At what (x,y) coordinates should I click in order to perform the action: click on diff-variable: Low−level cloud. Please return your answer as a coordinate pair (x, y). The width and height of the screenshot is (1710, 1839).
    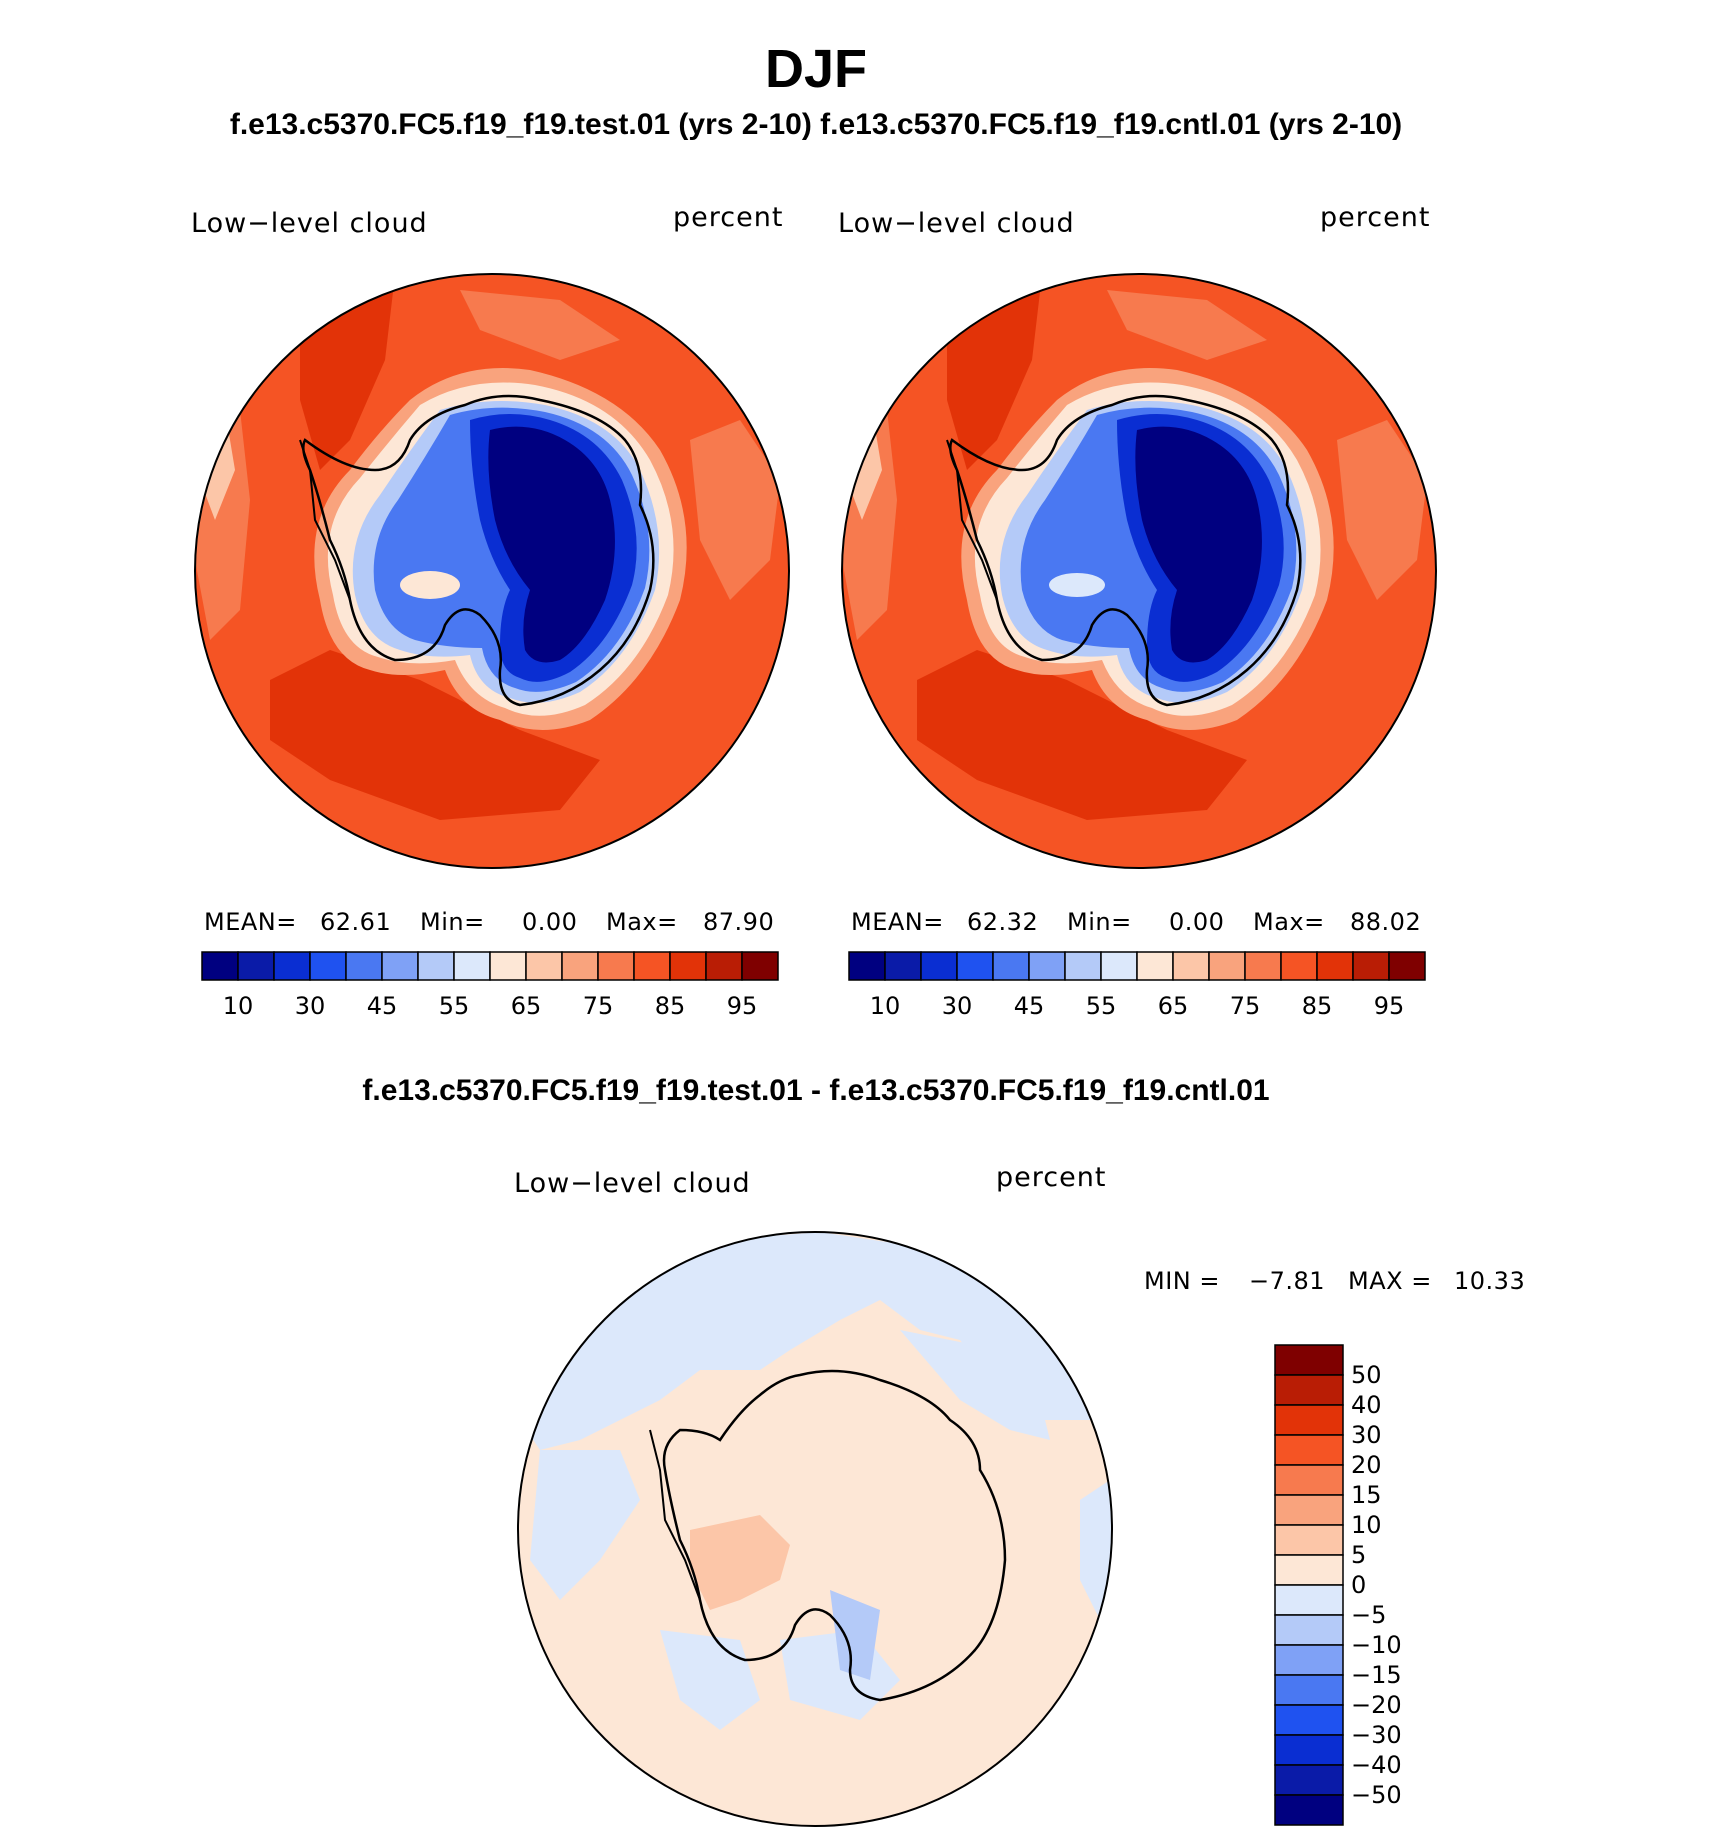
    Looking at the image, I should click on (632, 1183).